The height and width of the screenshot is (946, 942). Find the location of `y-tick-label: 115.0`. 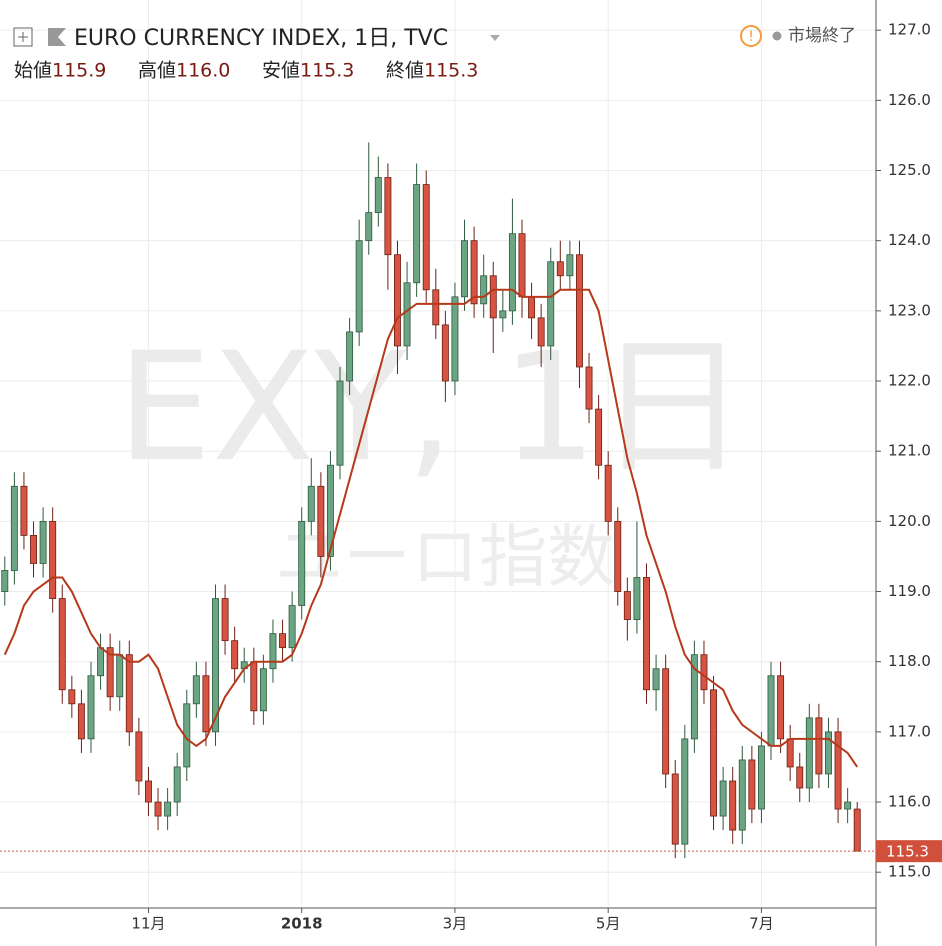

y-tick-label: 115.0 is located at coordinates (909, 872).